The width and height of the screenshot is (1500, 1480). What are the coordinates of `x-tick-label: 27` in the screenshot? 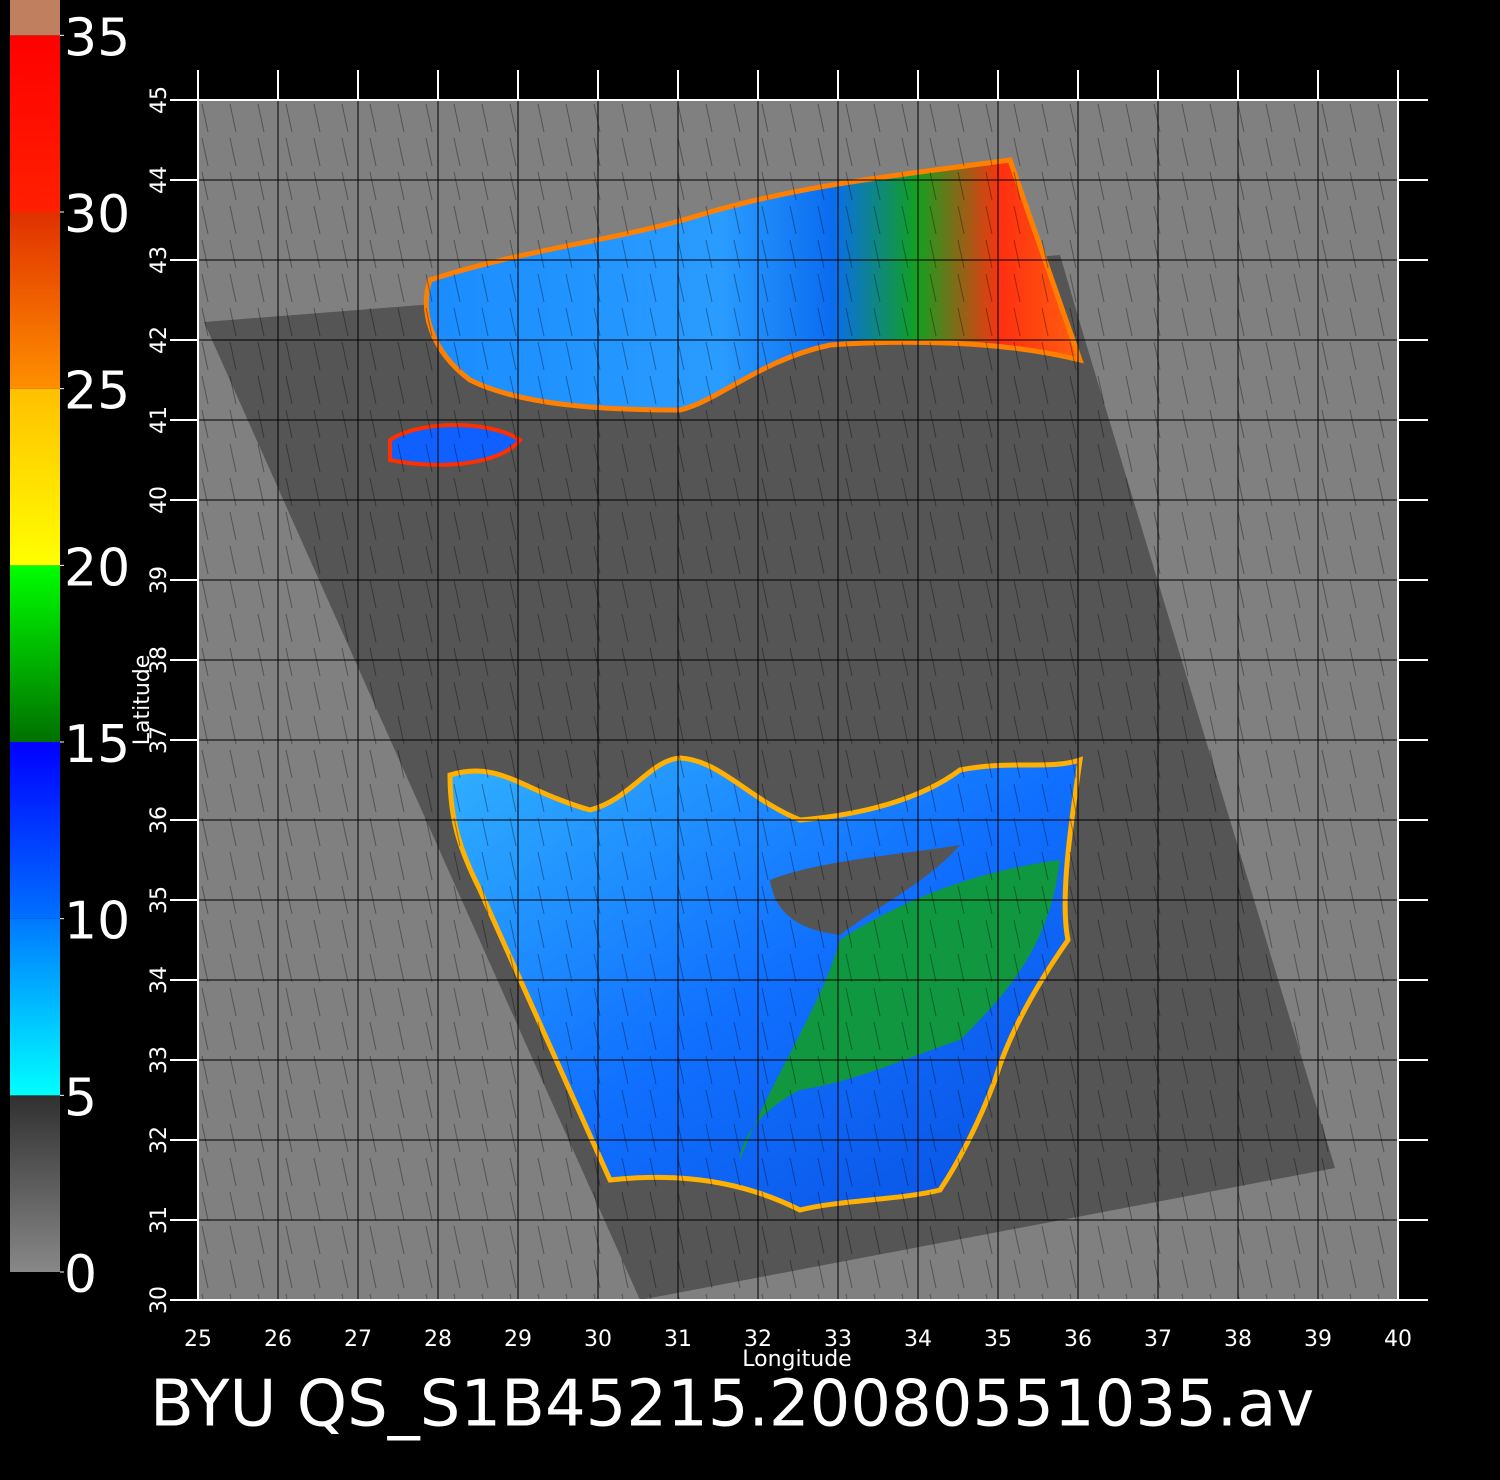 It's located at (358, 1339).